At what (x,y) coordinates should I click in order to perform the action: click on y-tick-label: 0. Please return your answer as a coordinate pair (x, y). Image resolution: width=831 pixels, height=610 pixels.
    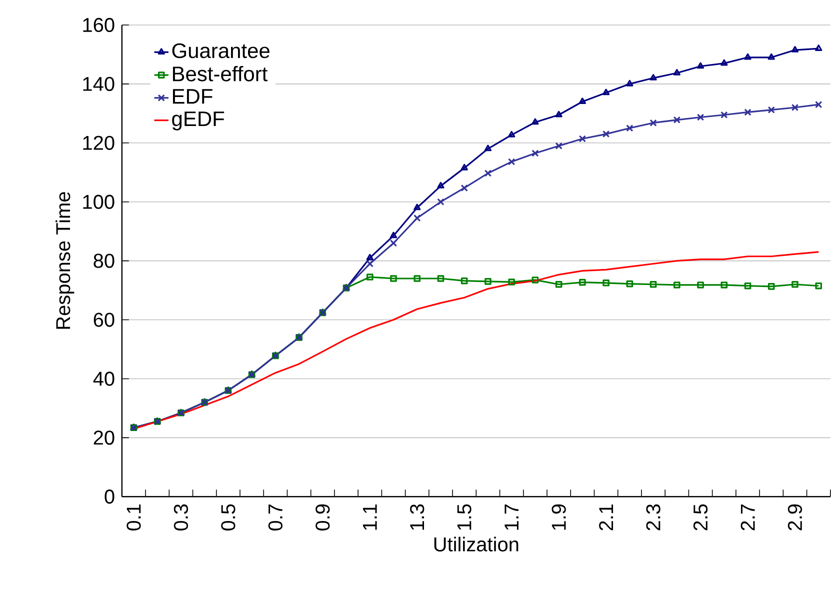
    Looking at the image, I should click on (109, 497).